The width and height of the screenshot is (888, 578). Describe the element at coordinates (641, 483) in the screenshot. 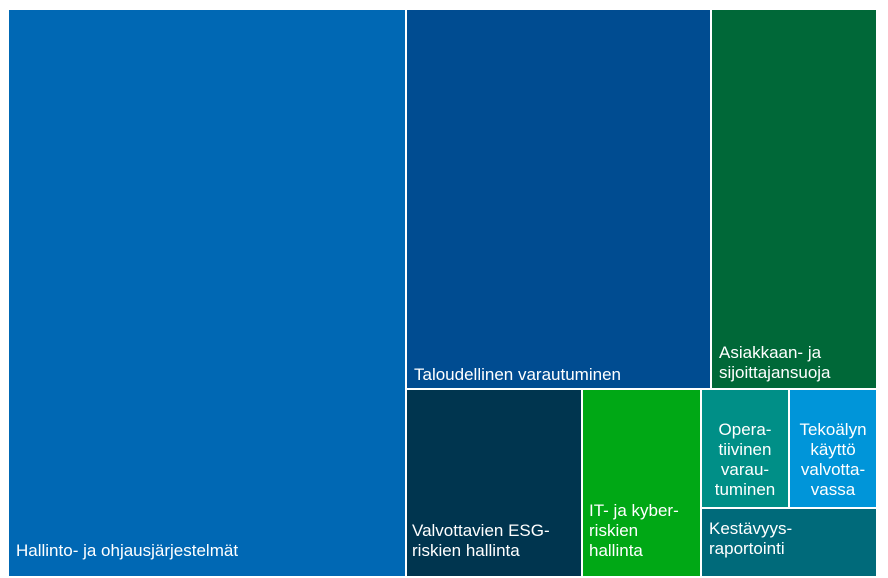

I see `tile-it` at that location.